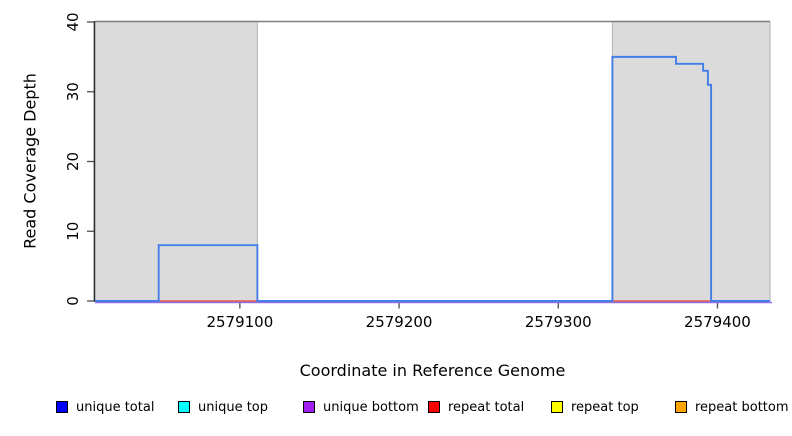 The height and width of the screenshot is (436, 792). What do you see at coordinates (432, 370) in the screenshot?
I see `x-axis-title: Coordinate in Reference Genome` at bounding box center [432, 370].